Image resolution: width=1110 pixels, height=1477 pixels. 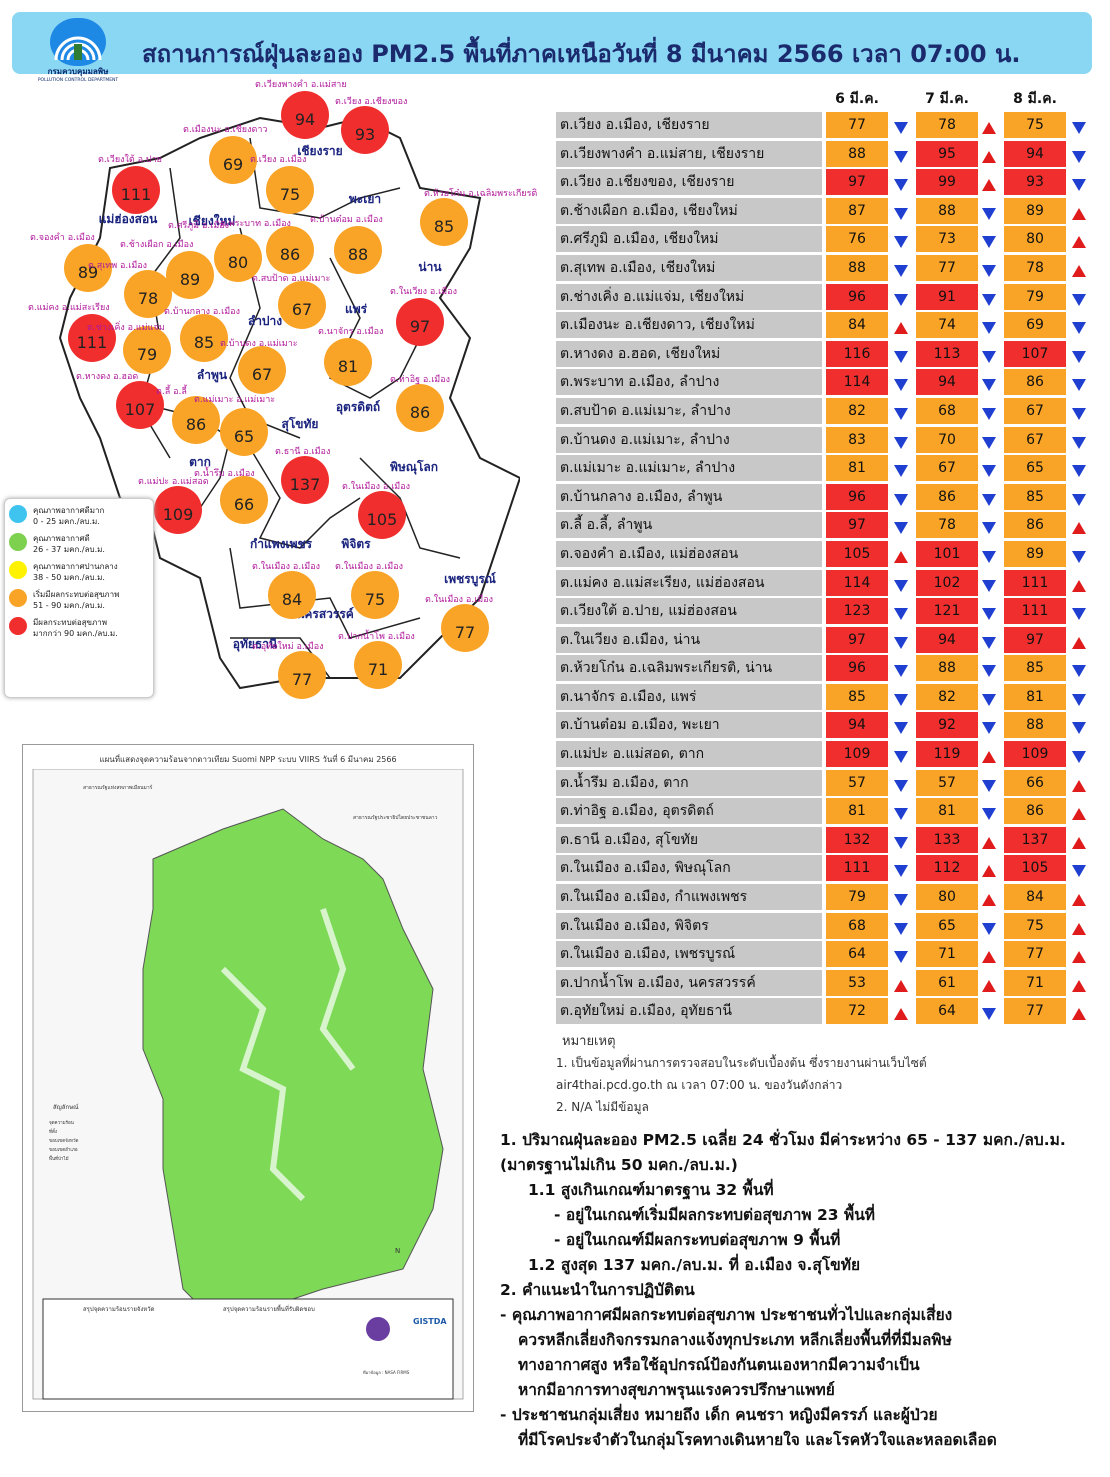 I want to click on station-value-circle: 75, so click(x=290, y=190).